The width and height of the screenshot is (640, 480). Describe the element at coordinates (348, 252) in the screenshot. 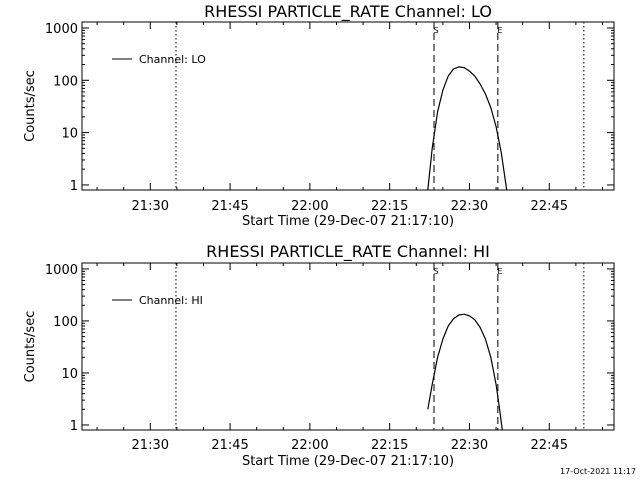

I see `chart-title: RHESSI PARTICLE_RATE Channel: HI` at that location.